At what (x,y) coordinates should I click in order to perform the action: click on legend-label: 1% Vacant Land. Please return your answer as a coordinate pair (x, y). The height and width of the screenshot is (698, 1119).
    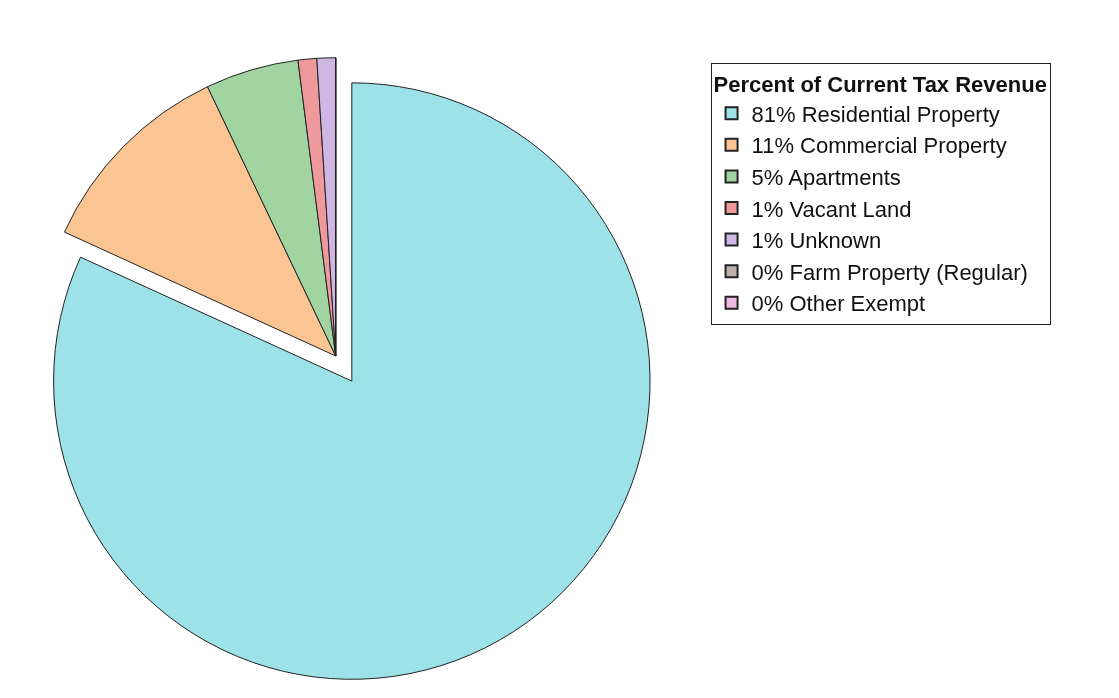
    Looking at the image, I should click on (831, 209).